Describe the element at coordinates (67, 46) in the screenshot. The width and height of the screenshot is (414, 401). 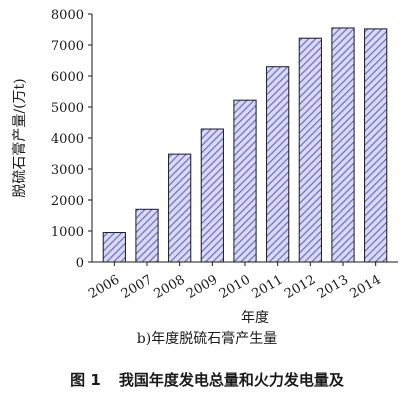
I see `y-tick-label: 7000` at that location.